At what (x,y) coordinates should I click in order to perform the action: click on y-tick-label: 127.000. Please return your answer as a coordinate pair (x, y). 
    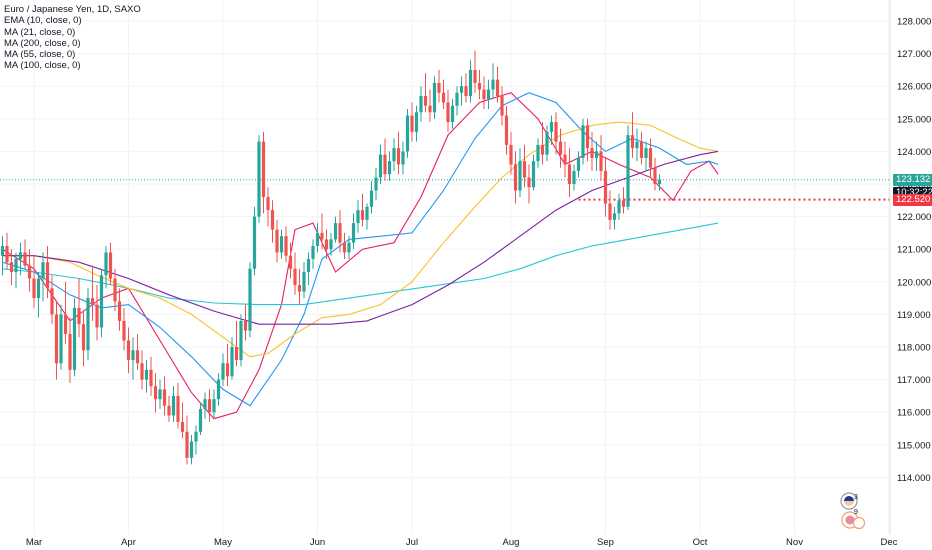
    Looking at the image, I should click on (914, 54).